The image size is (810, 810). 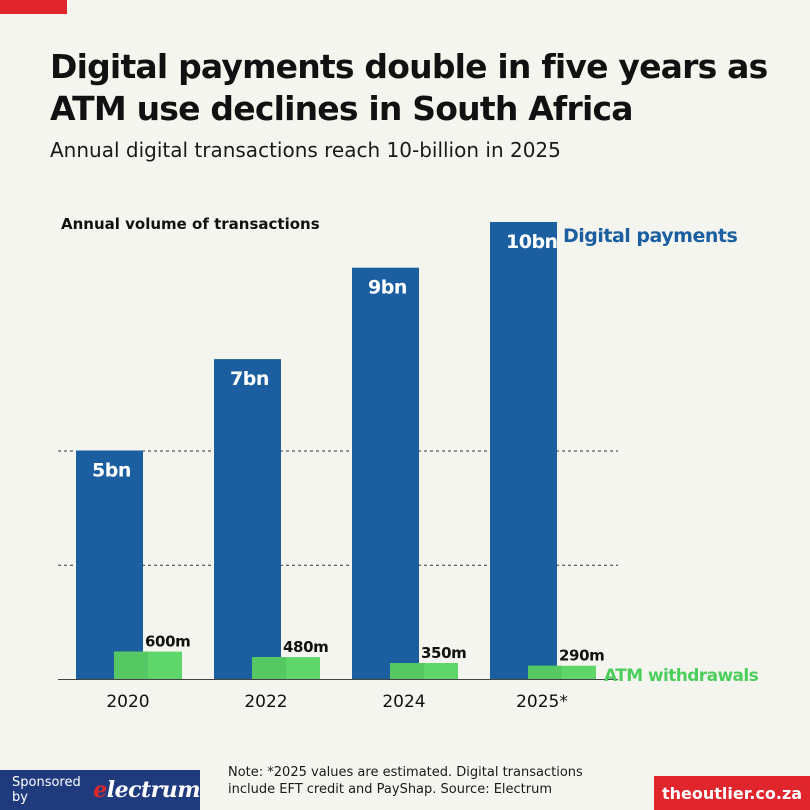 What do you see at coordinates (532, 242) in the screenshot?
I see `digital-value-label-3: 10bn` at bounding box center [532, 242].